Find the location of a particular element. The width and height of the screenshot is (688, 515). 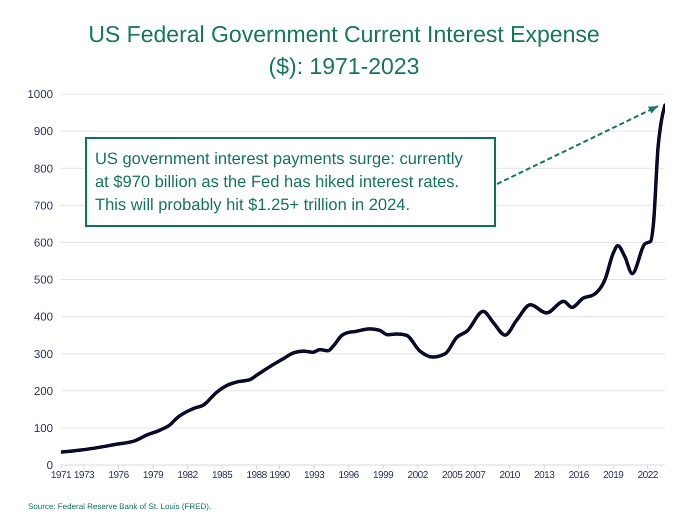

source-note: Source: Federal Reserve Bank of St. Louis (FRED). is located at coordinates (120, 506).